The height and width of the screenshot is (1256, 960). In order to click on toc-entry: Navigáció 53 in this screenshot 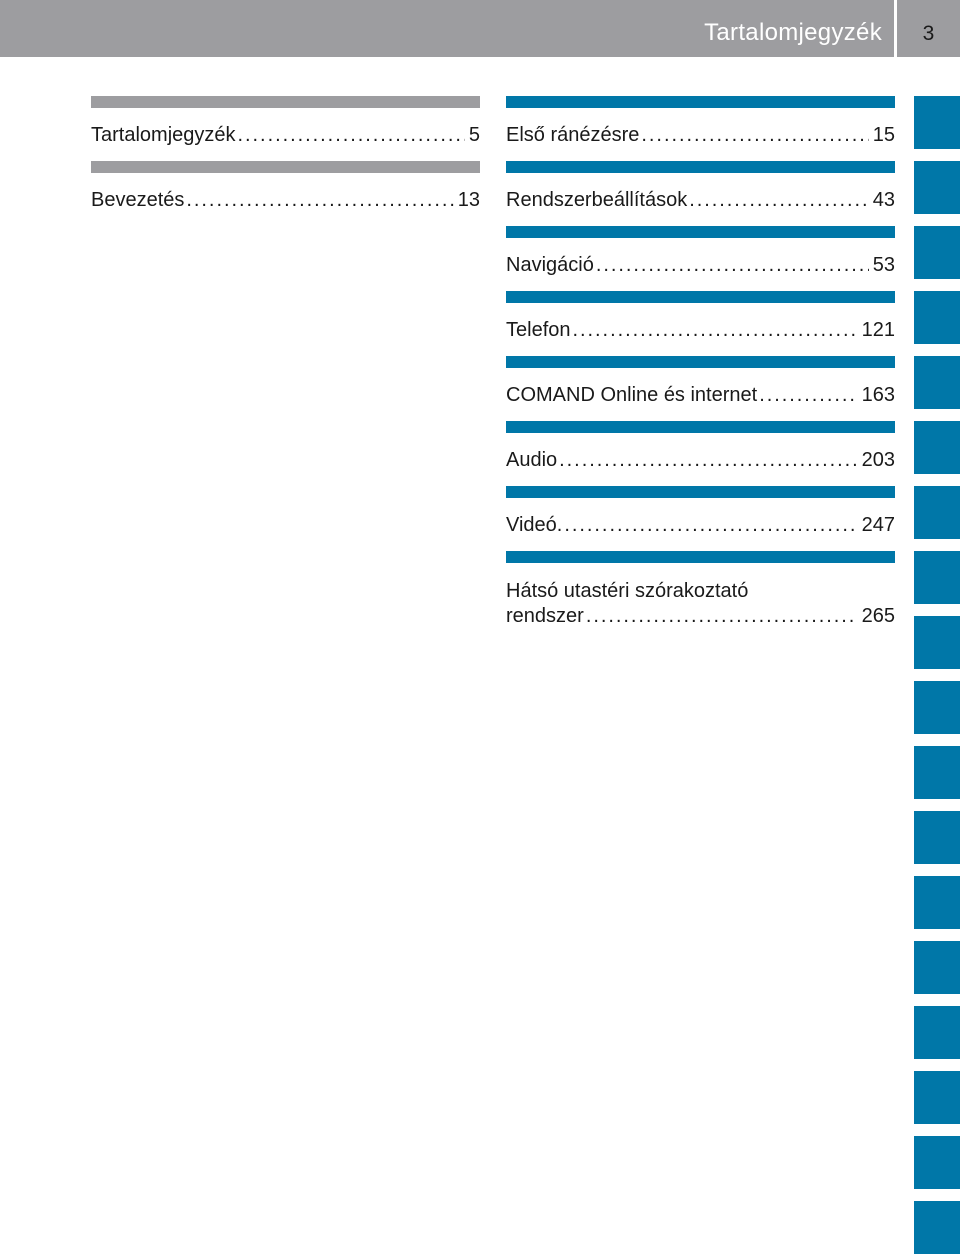, I will do `click(700, 258)`.